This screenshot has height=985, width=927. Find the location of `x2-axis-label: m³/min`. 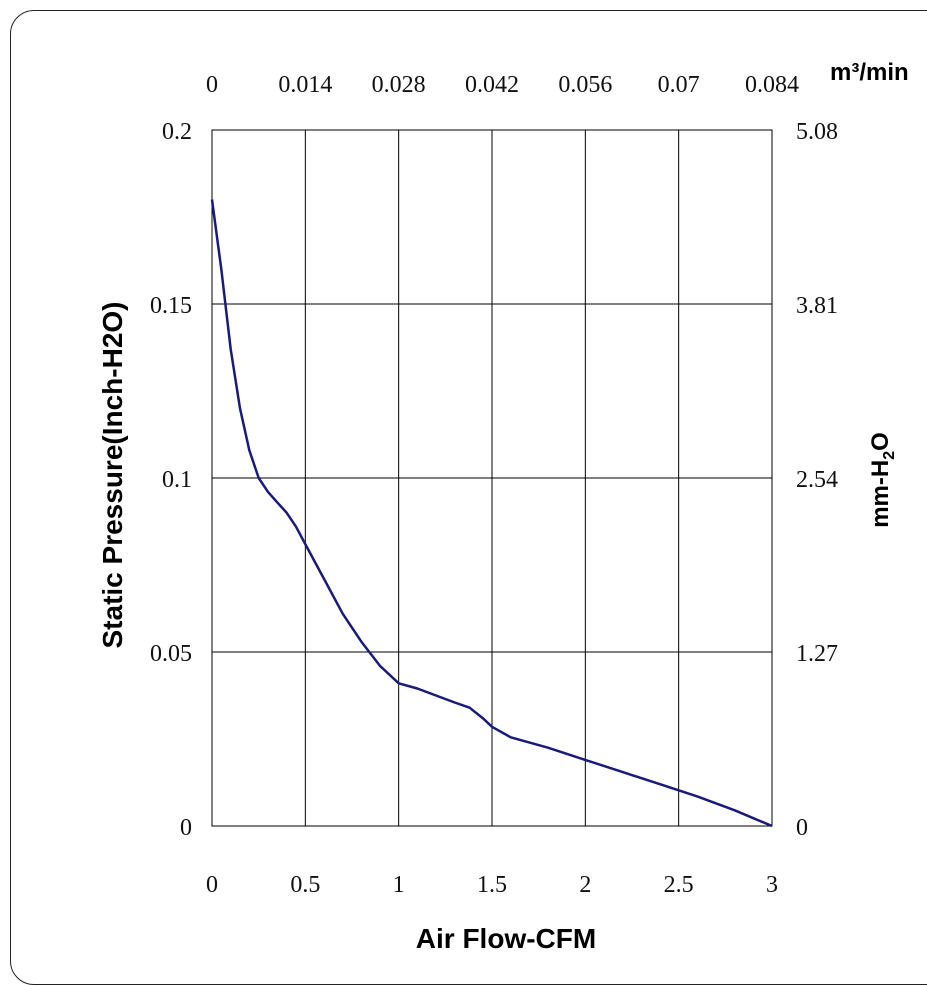

x2-axis-label: m³/min is located at coordinates (869, 72).